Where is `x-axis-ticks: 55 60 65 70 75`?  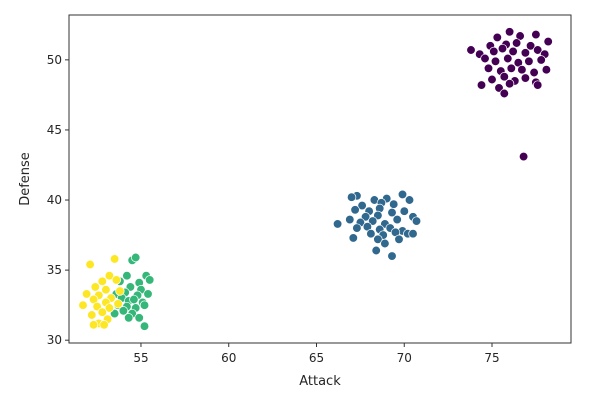
x-axis-ticks: 55 60 65 70 75 is located at coordinates (316, 354).